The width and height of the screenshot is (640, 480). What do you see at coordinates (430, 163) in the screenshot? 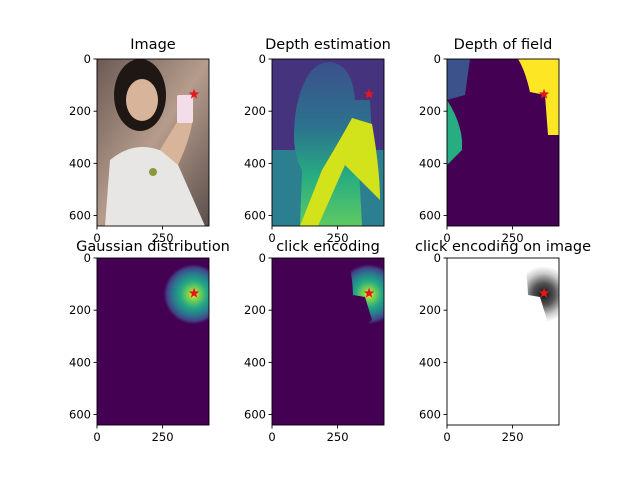
I see `y-tick-label-2-2: 400` at bounding box center [430, 163].